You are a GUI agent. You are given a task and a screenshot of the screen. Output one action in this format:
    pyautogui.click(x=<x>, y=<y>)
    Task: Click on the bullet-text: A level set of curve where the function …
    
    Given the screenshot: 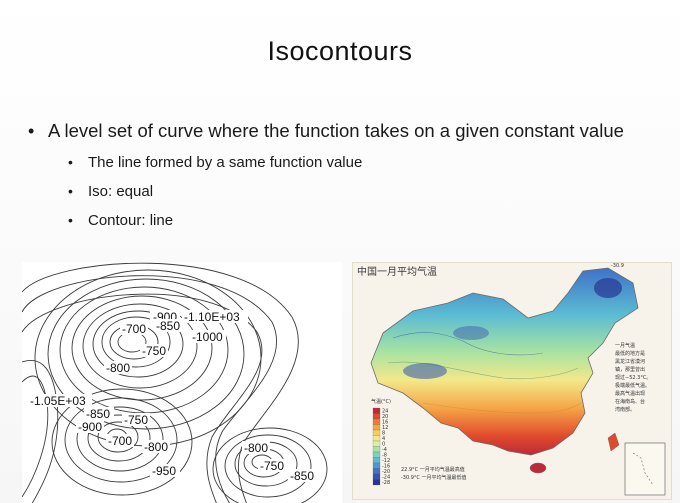 What is the action you would take?
    pyautogui.click(x=336, y=130)
    